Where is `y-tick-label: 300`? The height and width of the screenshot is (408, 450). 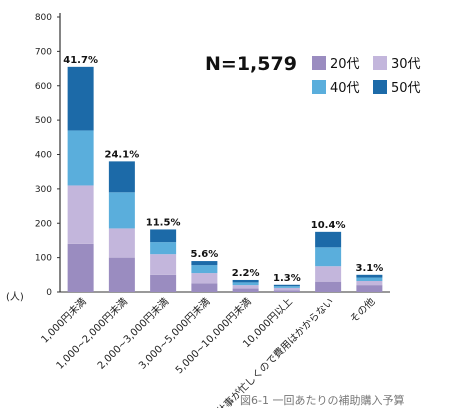
y-tick-label: 300 is located at coordinates (43, 190).